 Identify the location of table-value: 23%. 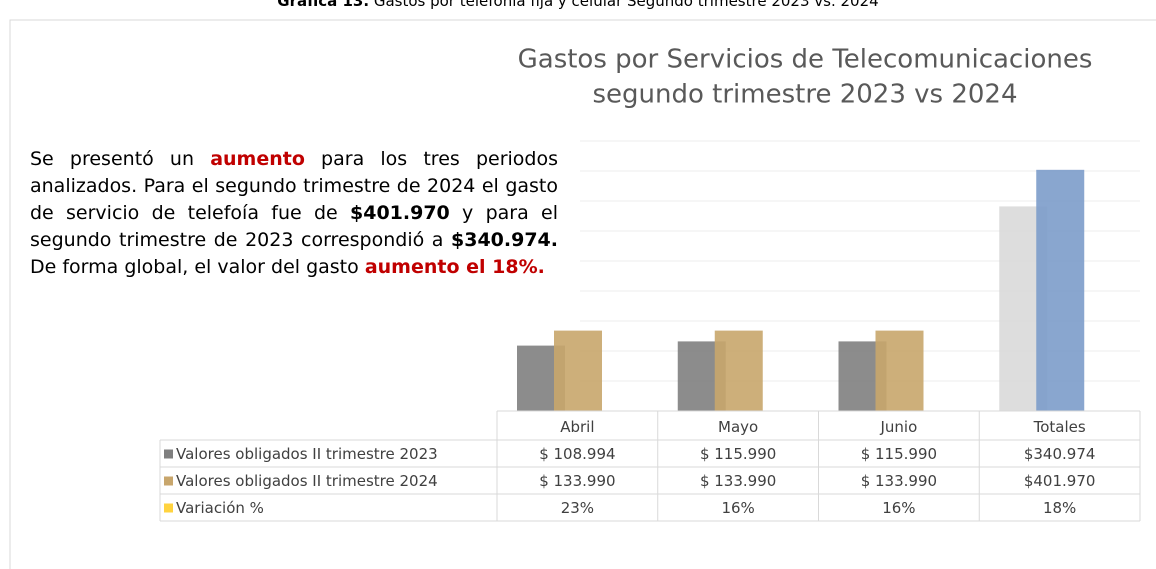
(577, 508).